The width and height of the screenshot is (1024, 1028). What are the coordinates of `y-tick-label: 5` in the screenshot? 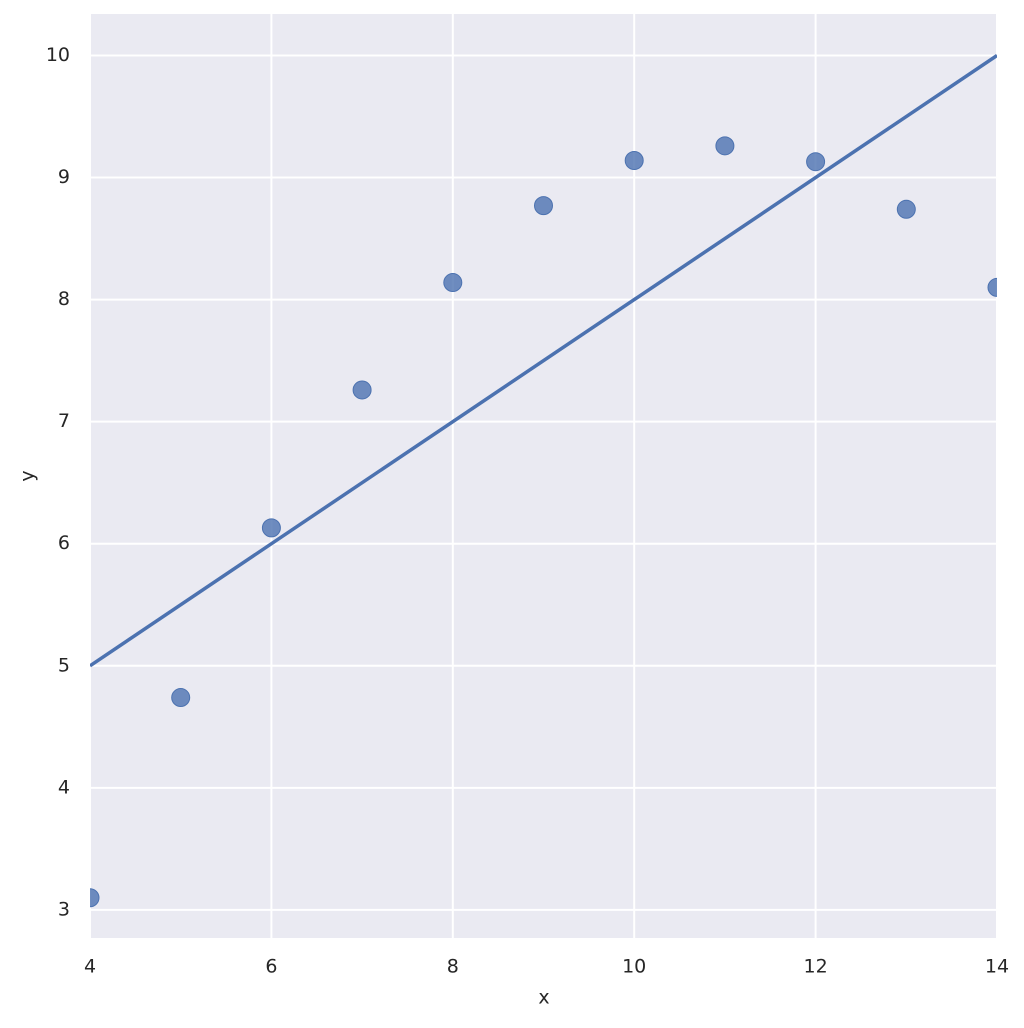 It's located at (64, 665).